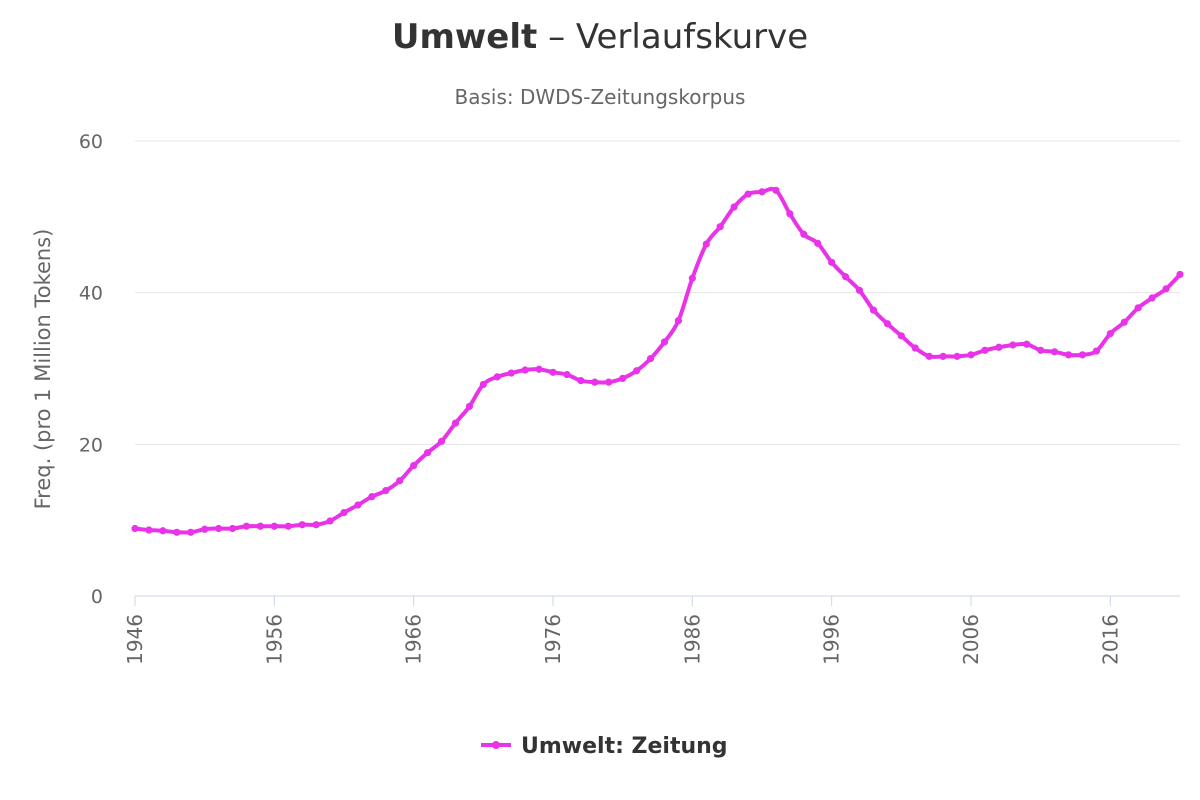 This screenshot has height=800, width=1200. Describe the element at coordinates (43, 369) in the screenshot. I see `y-axis-label: Freq. (pro 1 Million Tokens)` at that location.